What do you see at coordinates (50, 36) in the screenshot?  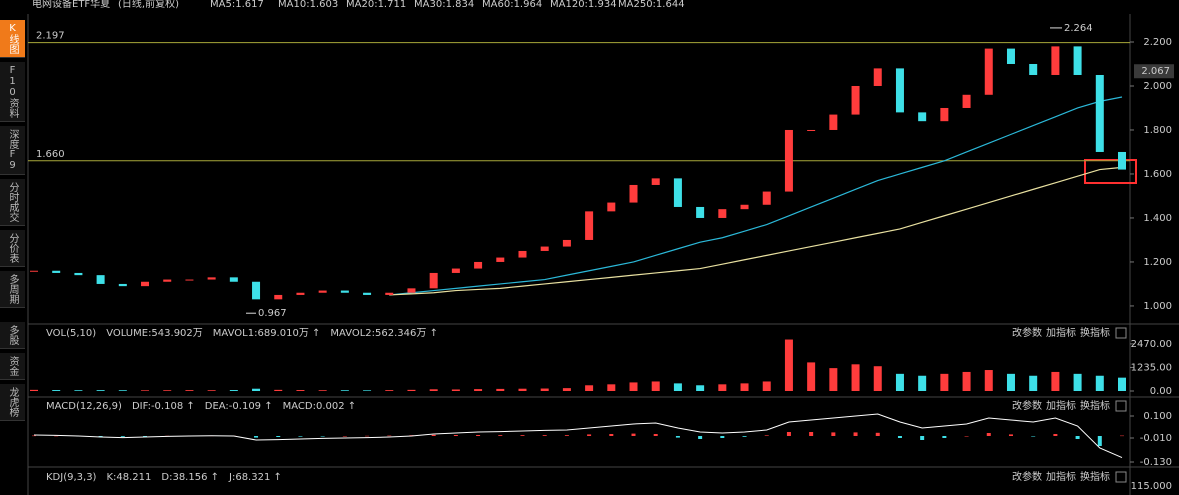 I see `level-label: 2.197` at bounding box center [50, 36].